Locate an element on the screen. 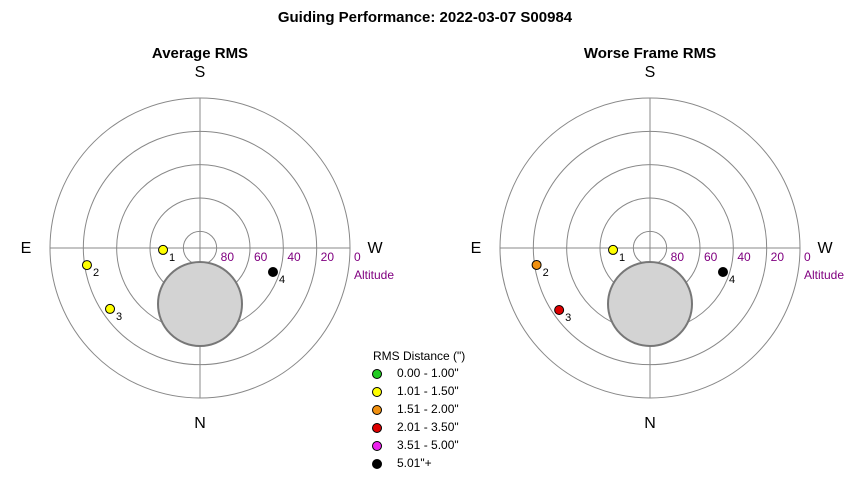 Image resolution: width=850 pixels, height=480 pixels. chart-title: Guiding Performance: 2022-03-07 S00984 is located at coordinates (425, 17).